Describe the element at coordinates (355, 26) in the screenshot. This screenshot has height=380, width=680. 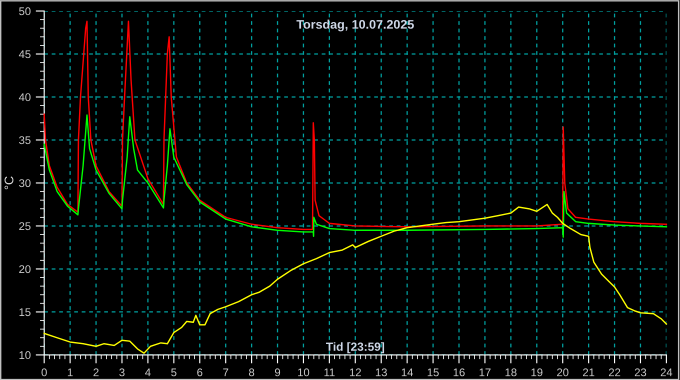
I see `text: Torsdag, 10.07.2025` at that location.